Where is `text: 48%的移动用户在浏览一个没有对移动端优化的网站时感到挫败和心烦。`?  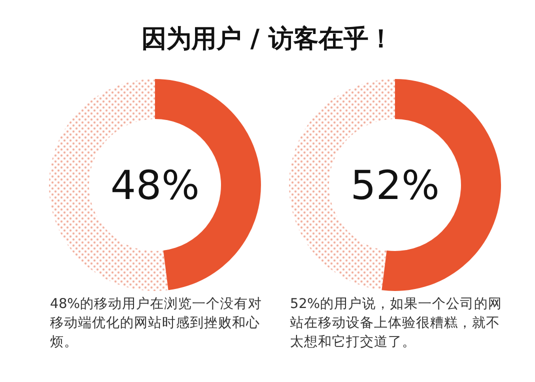
text: 48%的移动用户在浏览一个没有对移动端优化的网站时感到挫败和心烦。 is located at coordinates (157, 323).